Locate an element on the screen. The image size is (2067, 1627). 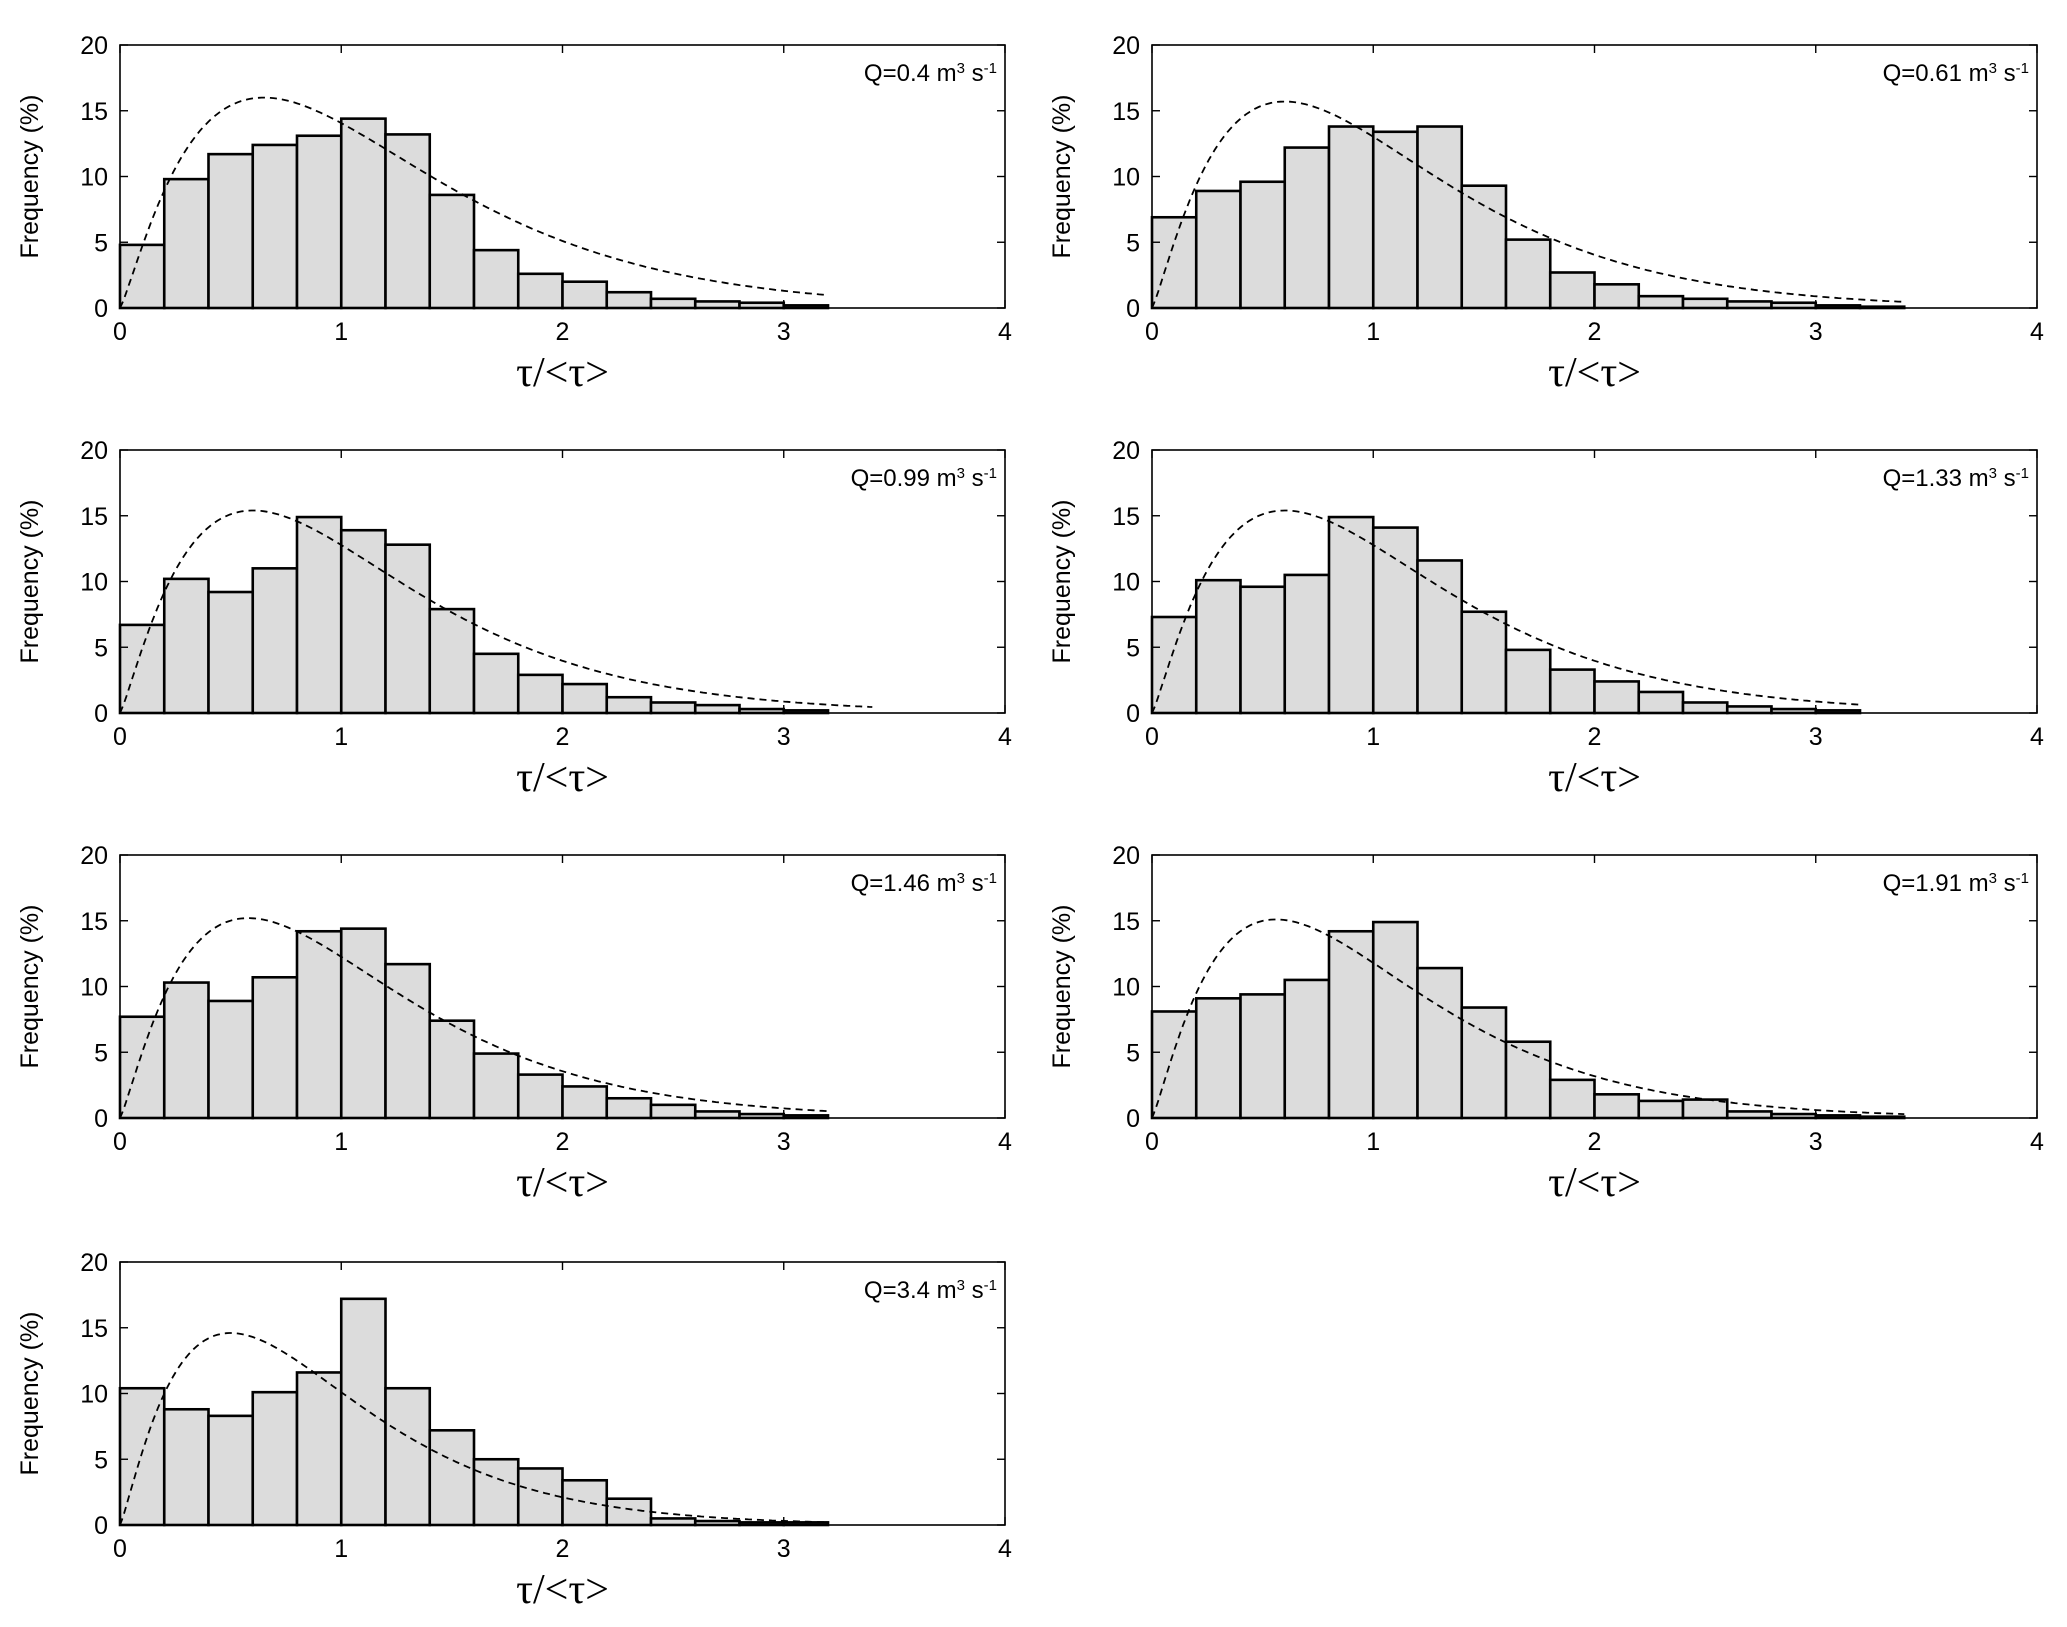
discharge-annotation: Q=0.99 m3 s-1 is located at coordinates (924, 479).